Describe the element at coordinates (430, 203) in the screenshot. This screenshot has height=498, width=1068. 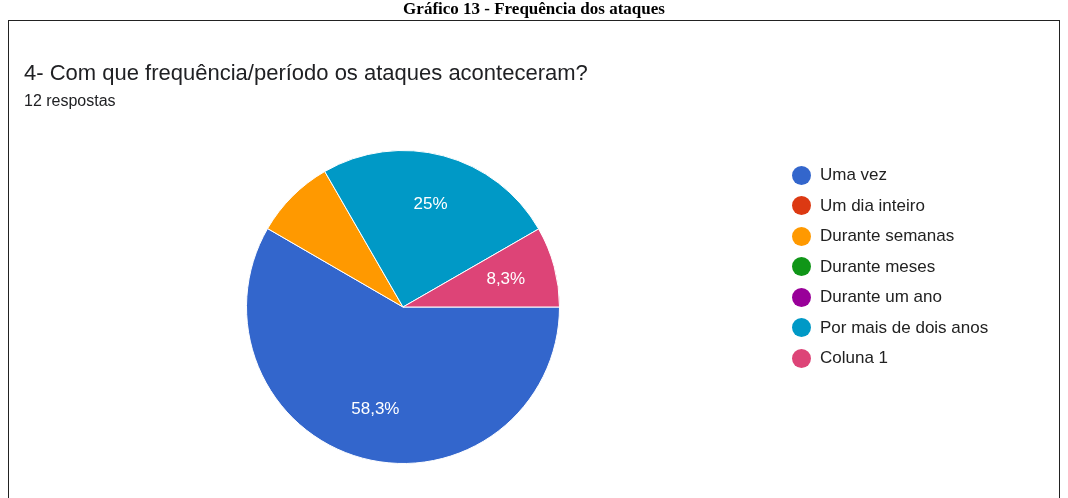
I see `data-label: 25%` at that location.